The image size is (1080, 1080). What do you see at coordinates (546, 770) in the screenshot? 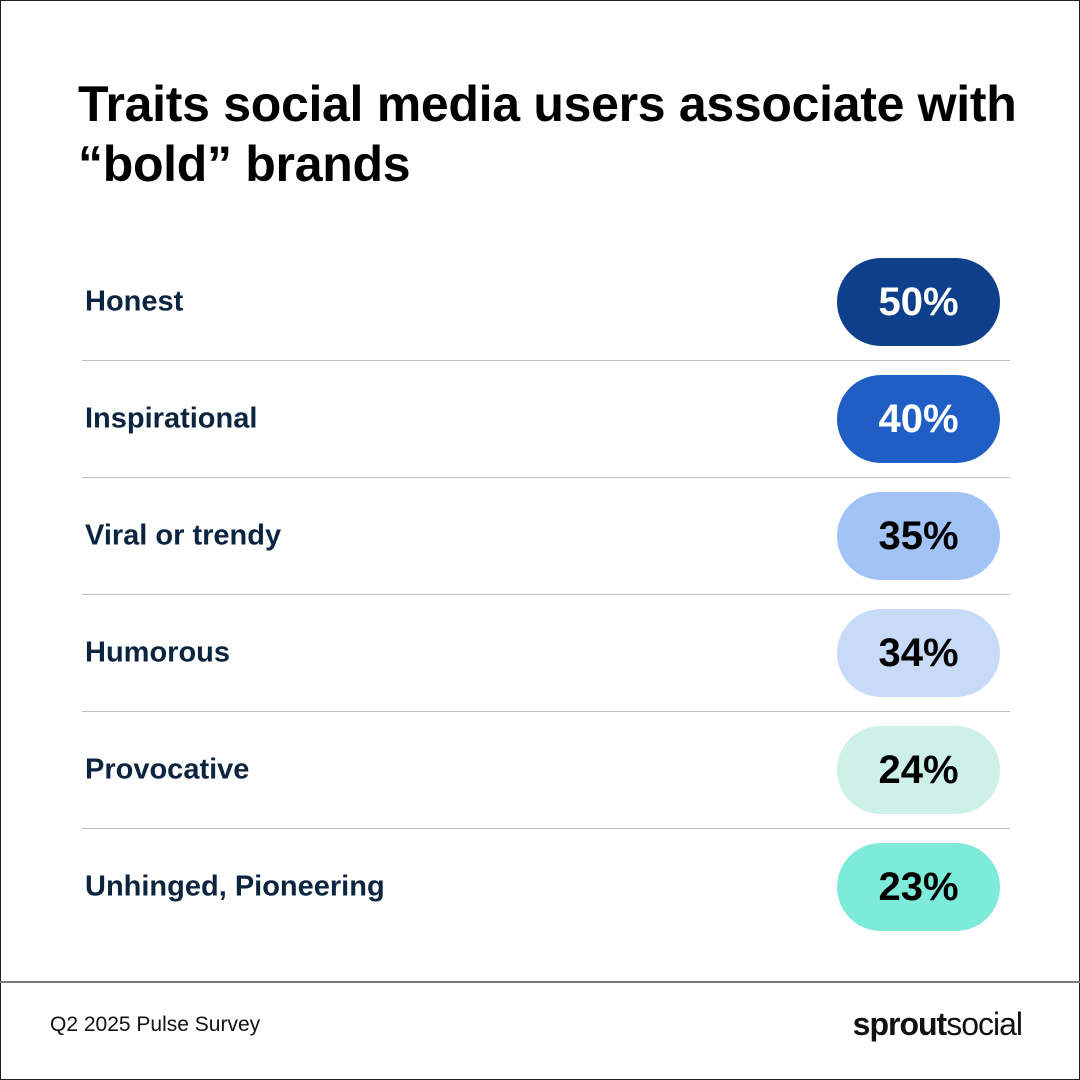
I see `trait-row: Provocative 24%` at bounding box center [546, 770].